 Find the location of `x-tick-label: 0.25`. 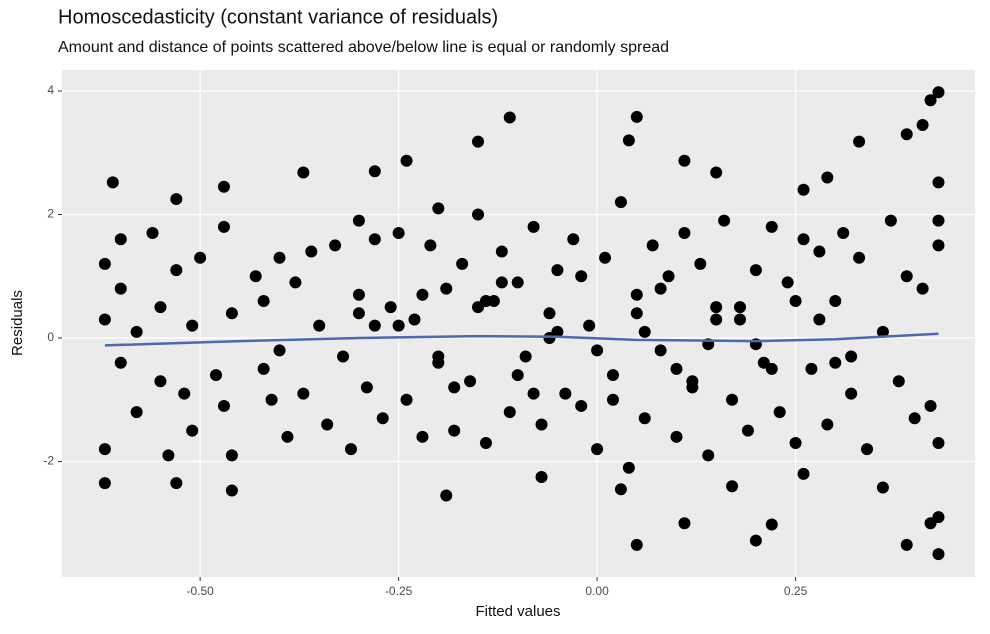

x-tick-label: 0.25 is located at coordinates (796, 591).